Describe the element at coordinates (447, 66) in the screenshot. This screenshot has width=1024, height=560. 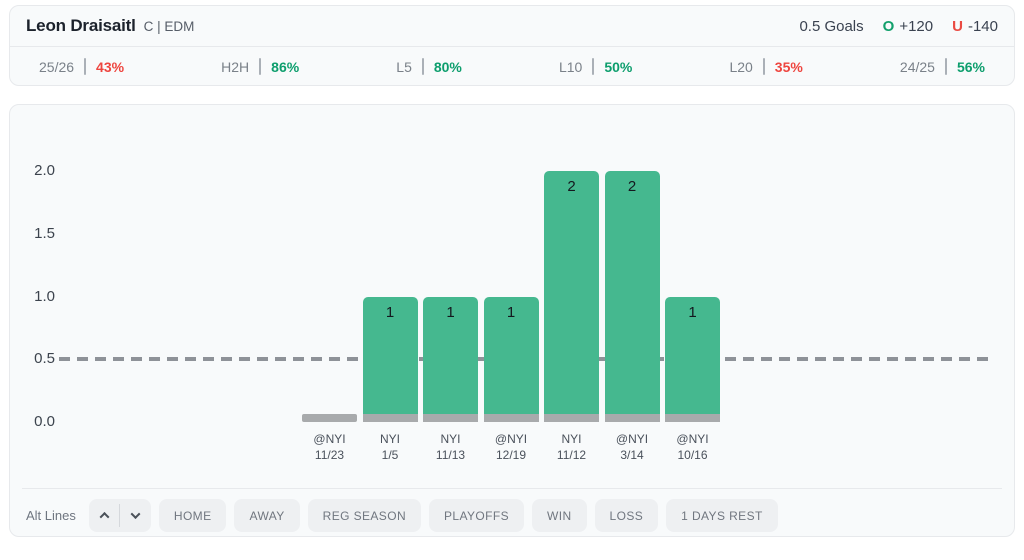
I see `stat-value: 80%` at that location.